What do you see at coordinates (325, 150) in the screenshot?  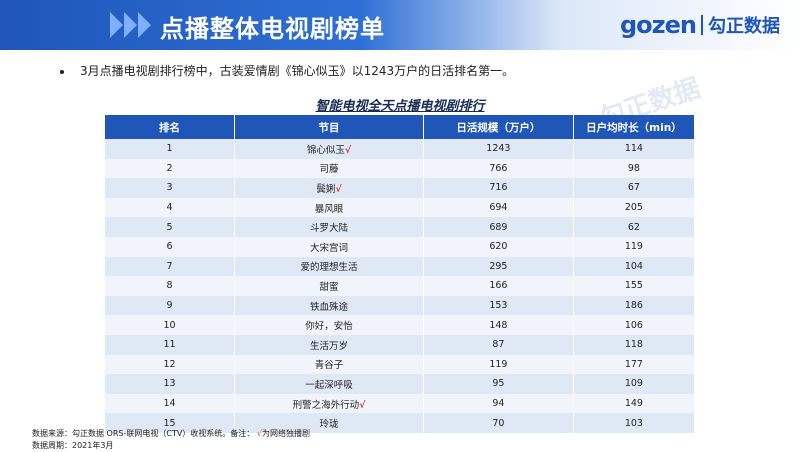 I see `program-name: 锦心似玉` at bounding box center [325, 150].